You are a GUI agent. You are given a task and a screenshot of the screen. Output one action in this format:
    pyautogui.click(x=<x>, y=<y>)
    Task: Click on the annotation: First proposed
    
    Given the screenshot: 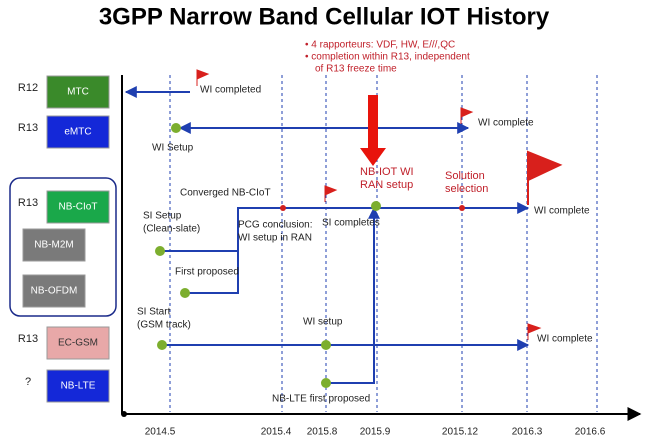 What is the action you would take?
    pyautogui.click(x=207, y=272)
    